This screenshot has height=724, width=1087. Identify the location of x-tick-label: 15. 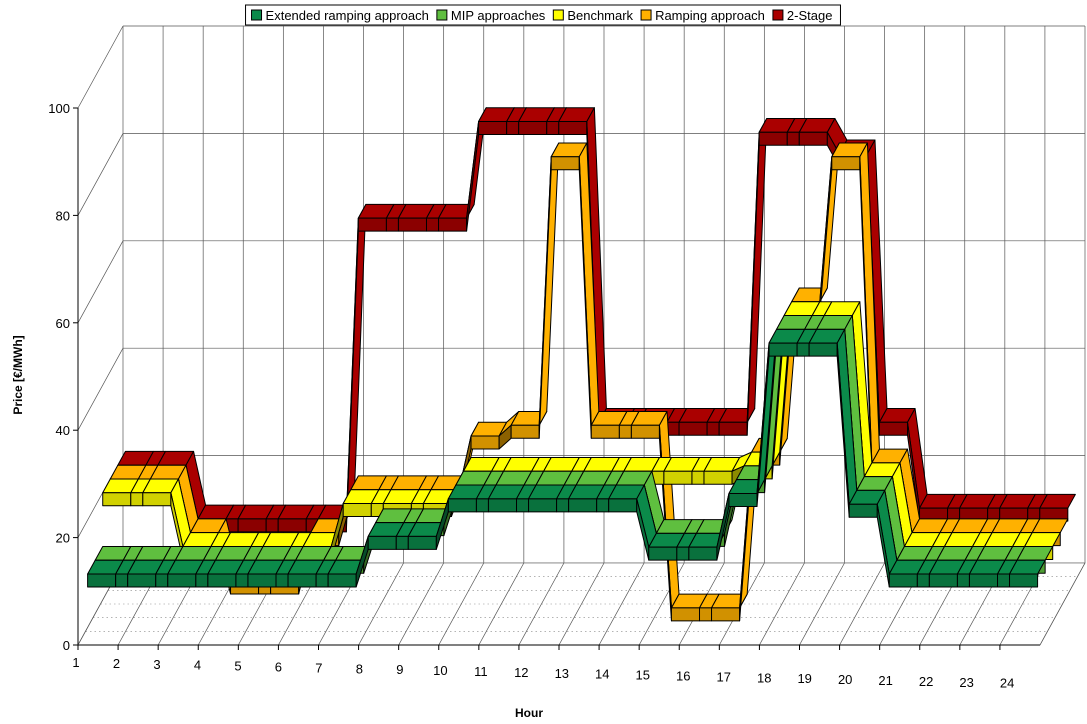
(643, 675).